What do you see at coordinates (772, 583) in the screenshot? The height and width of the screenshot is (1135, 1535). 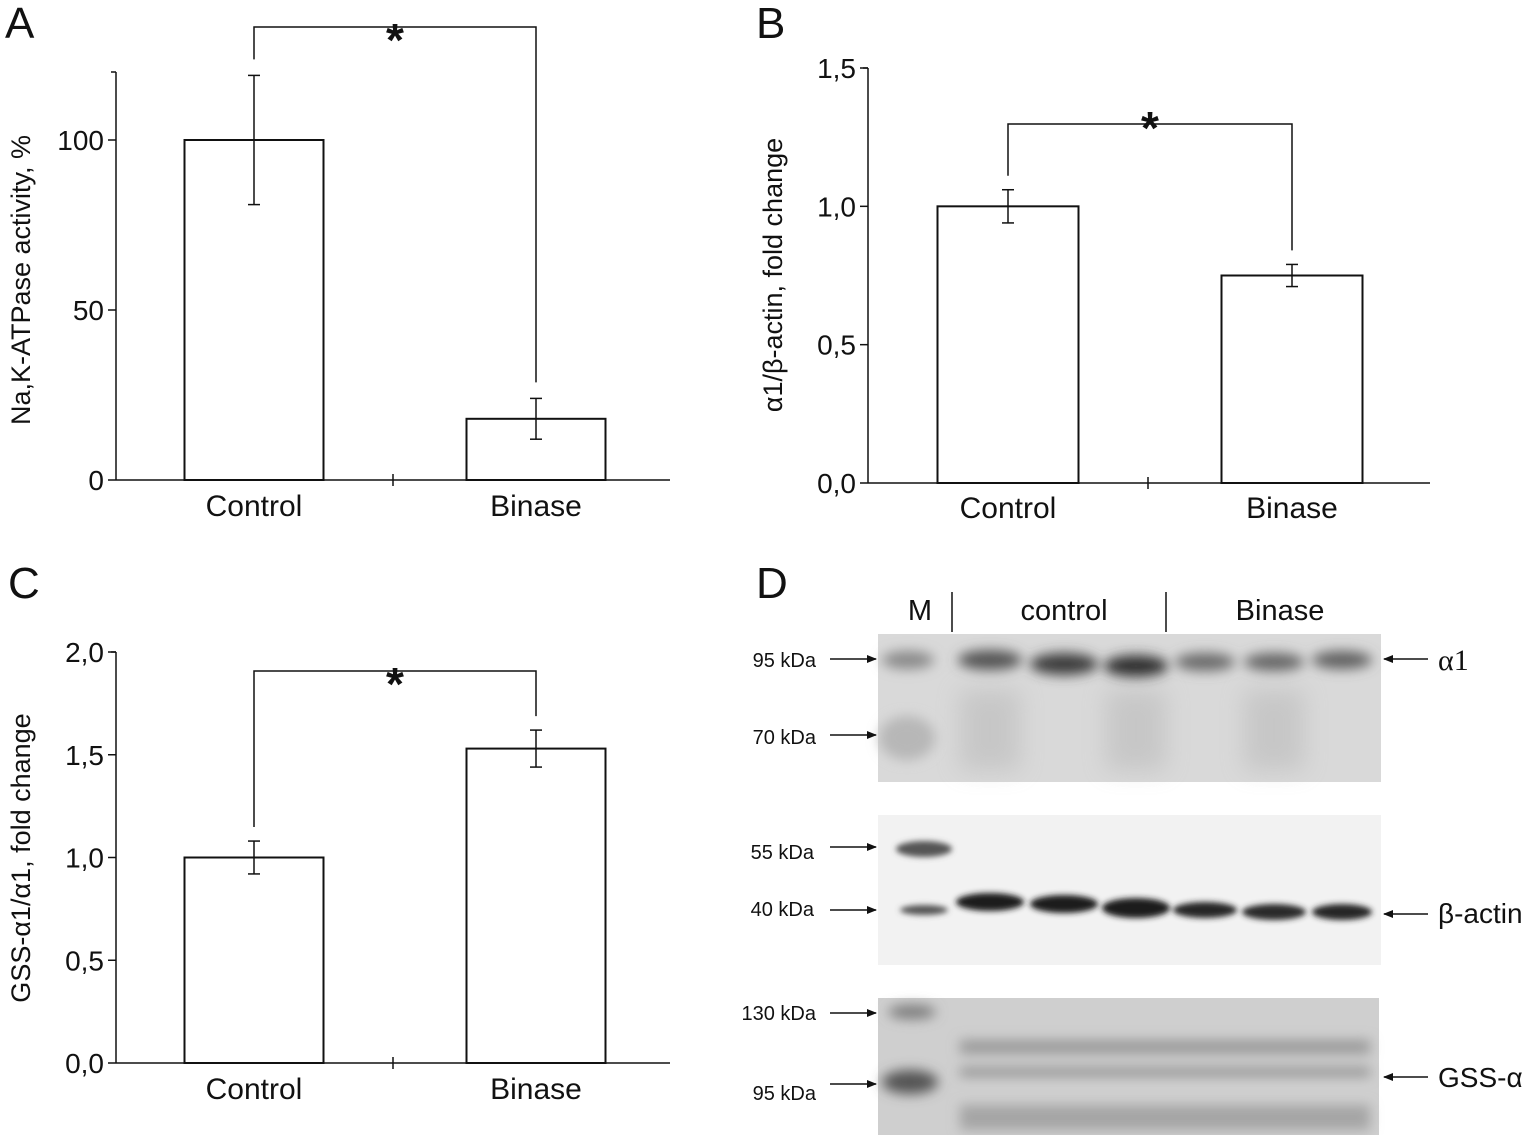 I see `panel-label-d: D` at bounding box center [772, 583].